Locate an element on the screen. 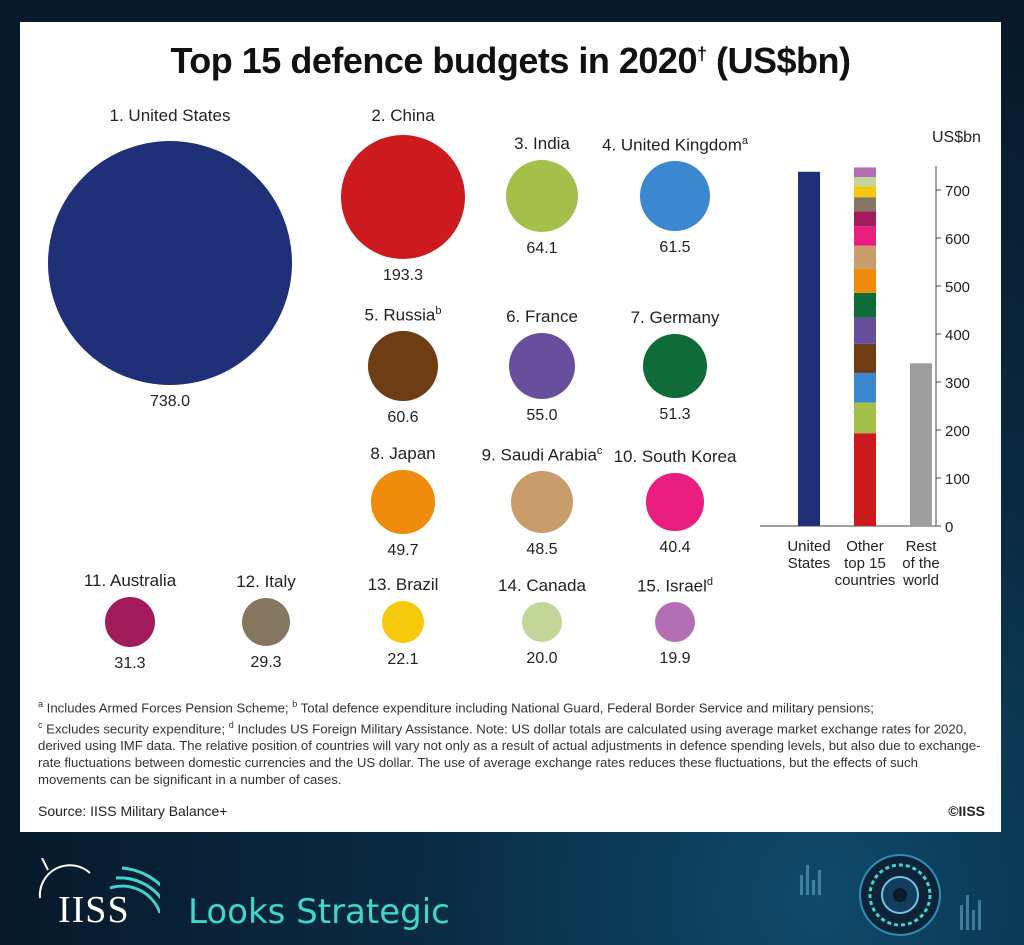  bubble-saudi-arabia is located at coordinates (542, 502).